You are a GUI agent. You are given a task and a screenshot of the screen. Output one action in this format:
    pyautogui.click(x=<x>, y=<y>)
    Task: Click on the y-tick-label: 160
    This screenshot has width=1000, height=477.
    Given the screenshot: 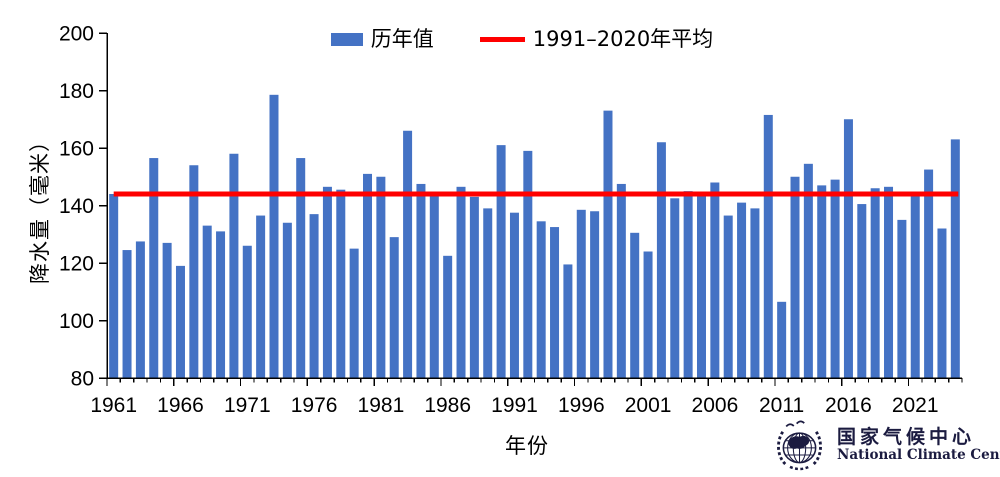 What is the action you would take?
    pyautogui.click(x=76, y=148)
    